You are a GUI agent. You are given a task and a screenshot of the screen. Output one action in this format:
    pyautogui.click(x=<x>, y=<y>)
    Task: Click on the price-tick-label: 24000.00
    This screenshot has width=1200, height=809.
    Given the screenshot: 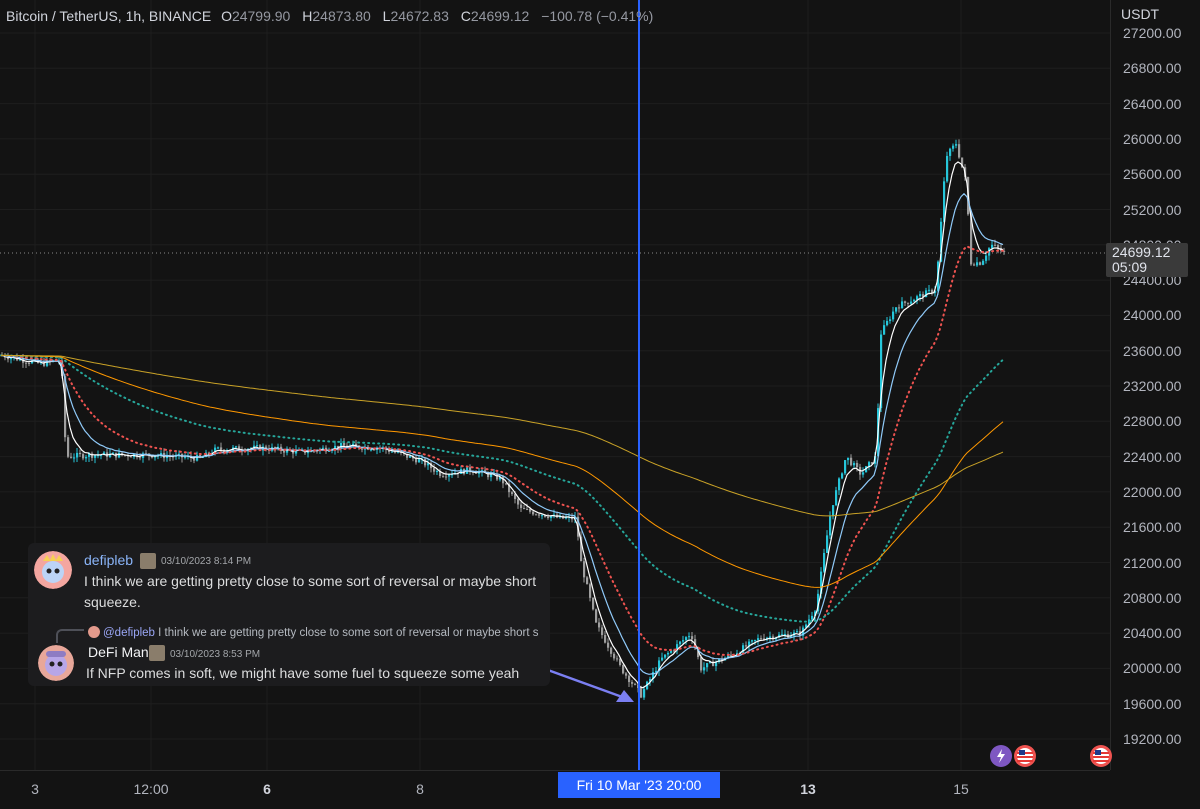 What is the action you would take?
    pyautogui.click(x=1152, y=315)
    